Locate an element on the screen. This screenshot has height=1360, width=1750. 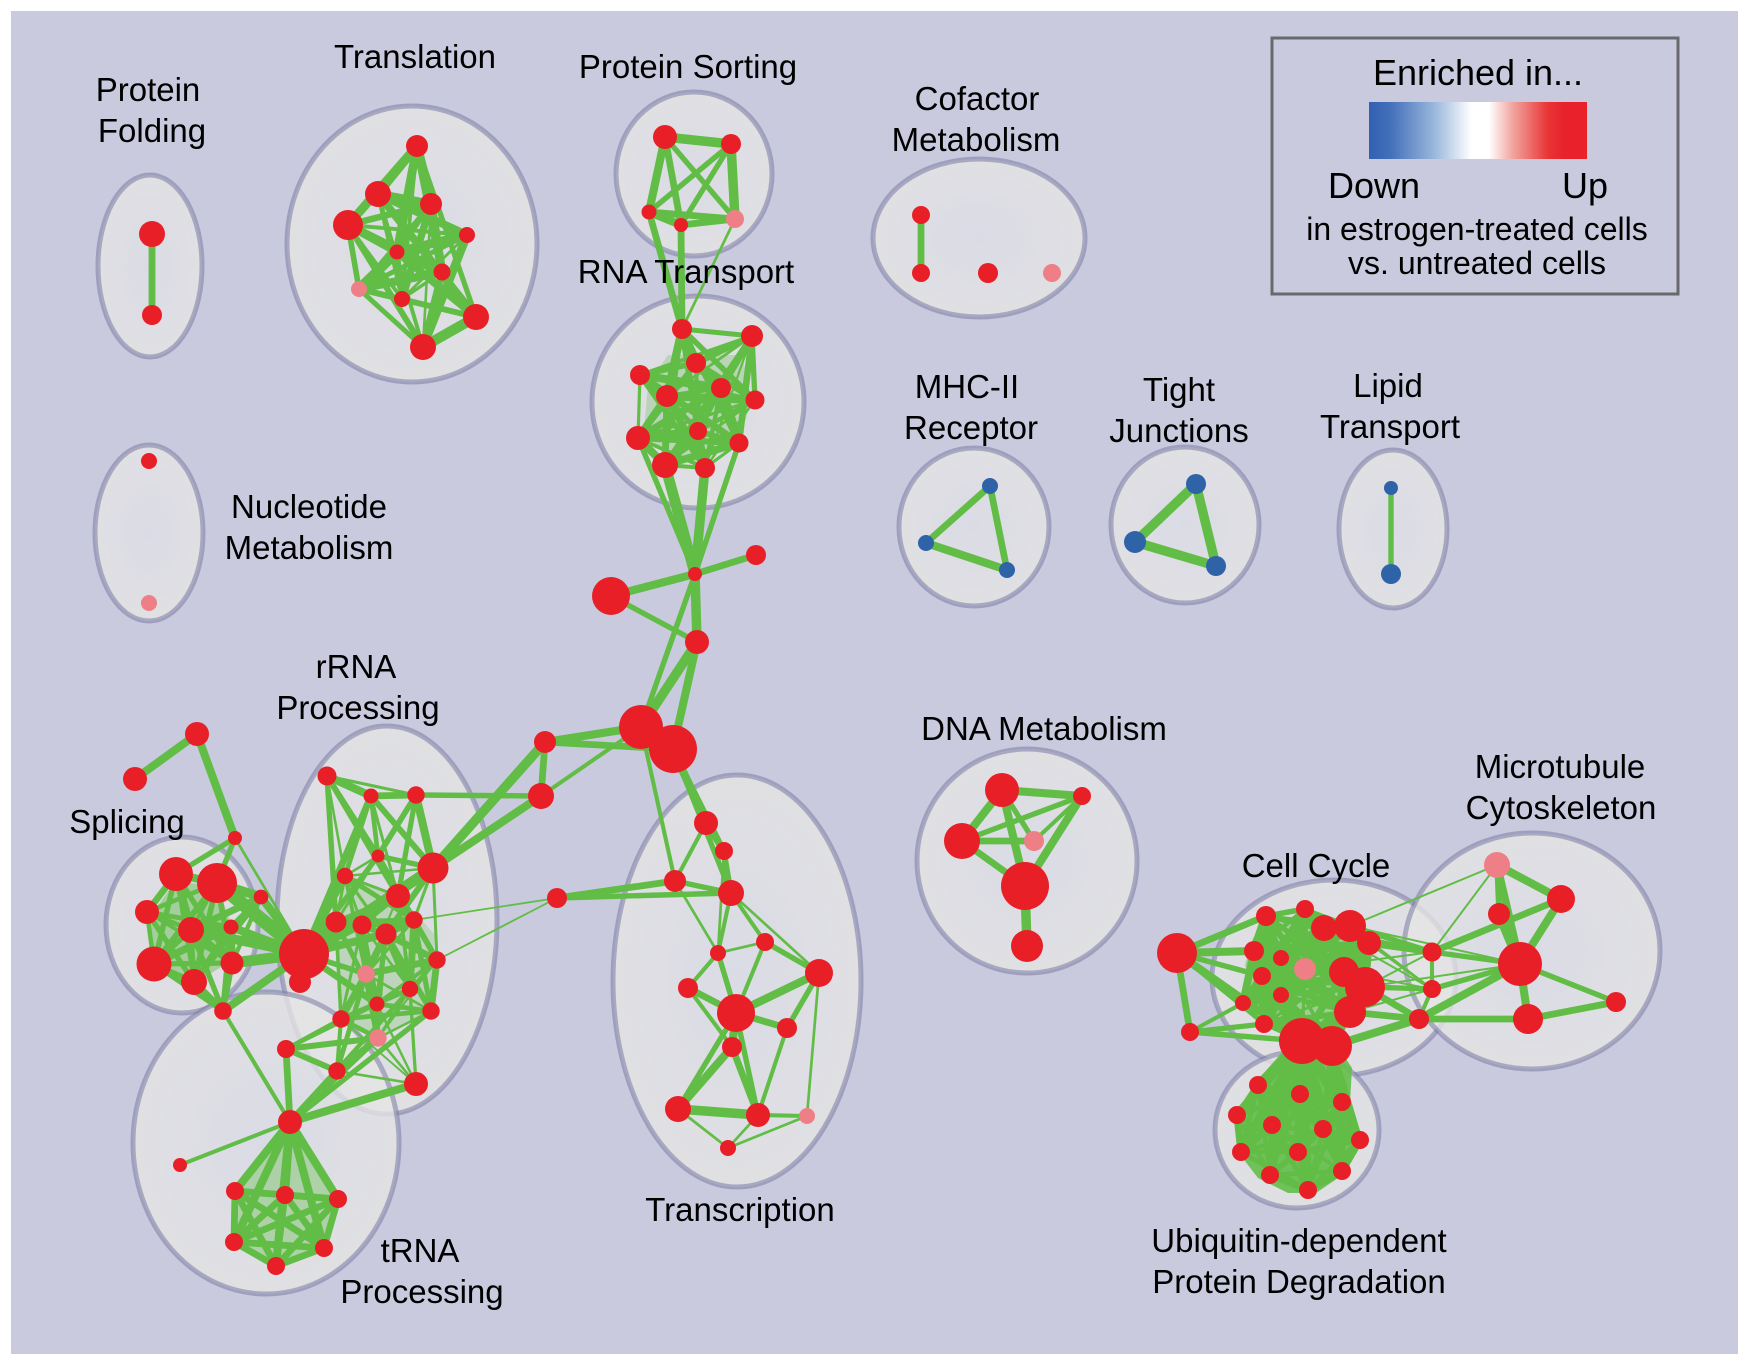
svg-text: MHC-II is located at coordinates (967, 386).